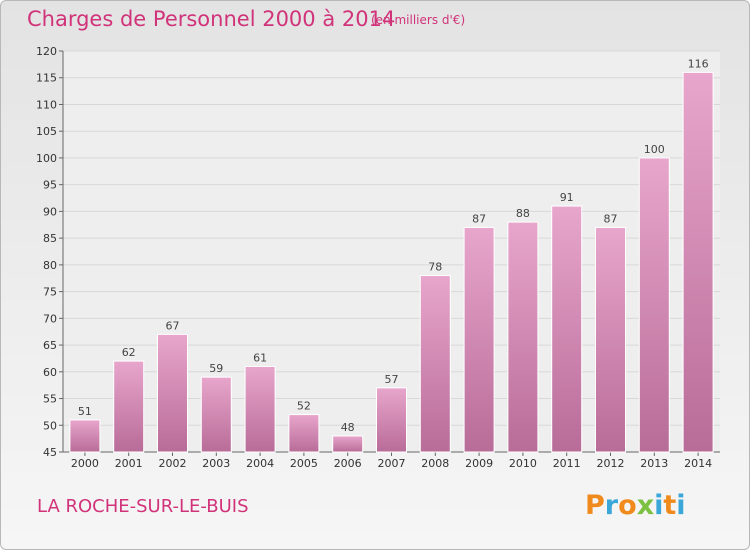 The height and width of the screenshot is (550, 750). I want to click on y-tick-label: 100, so click(46, 158).